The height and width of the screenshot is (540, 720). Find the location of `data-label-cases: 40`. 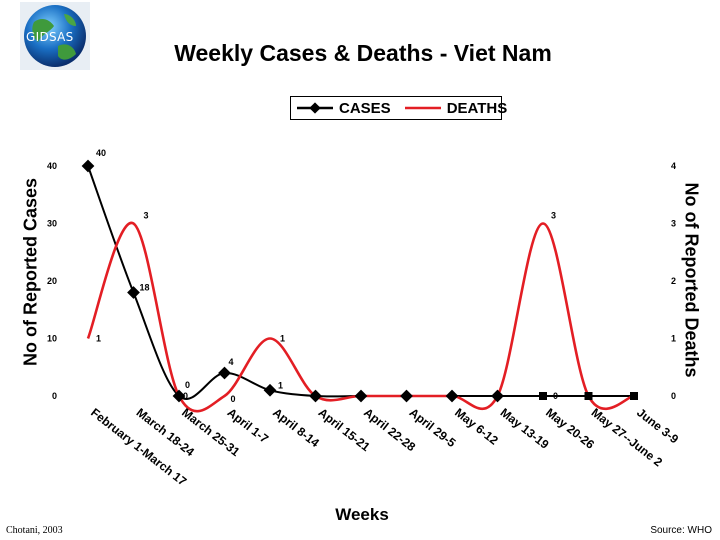

data-label-cases: 40 is located at coordinates (101, 153).